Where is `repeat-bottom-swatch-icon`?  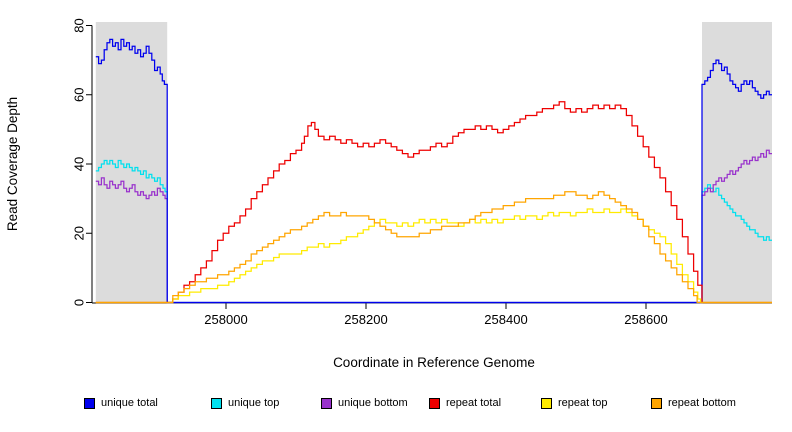
repeat-bottom-swatch-icon is located at coordinates (656, 403).